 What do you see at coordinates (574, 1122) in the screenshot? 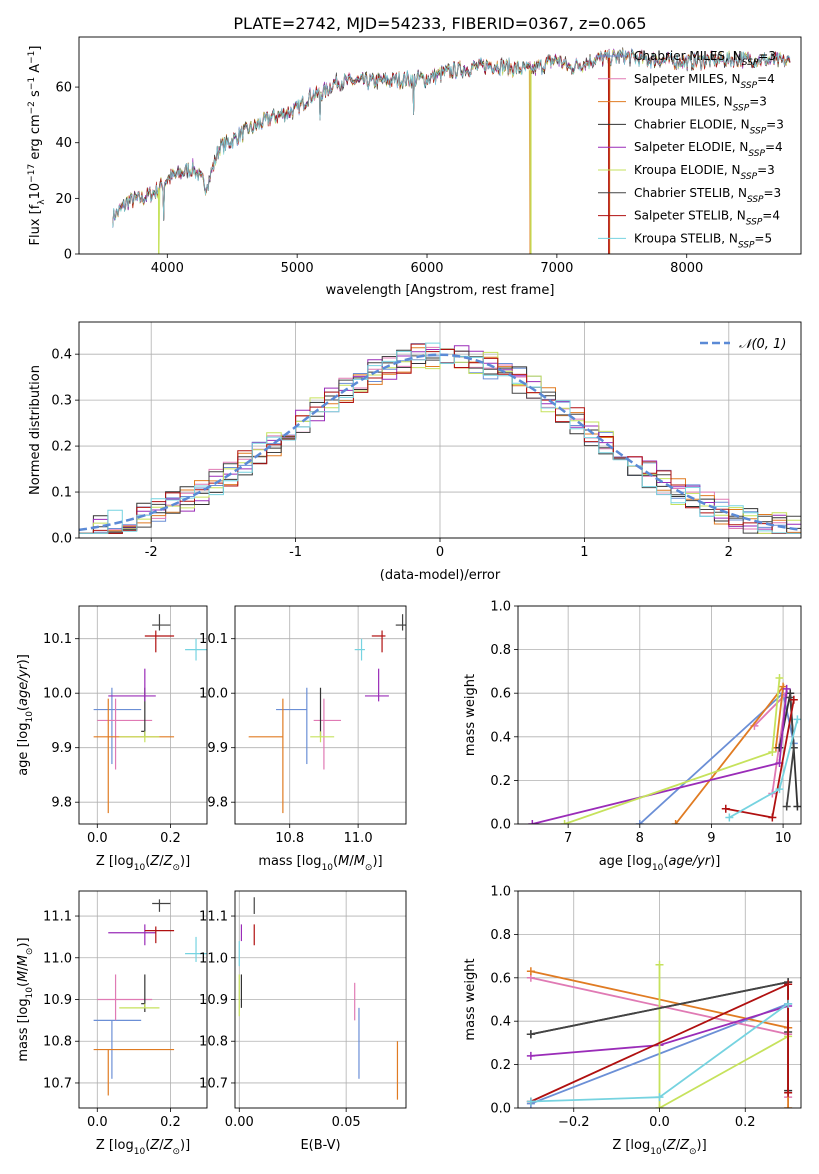
I see `weight_vs_Z-xtick-label: −0.2` at bounding box center [574, 1122].